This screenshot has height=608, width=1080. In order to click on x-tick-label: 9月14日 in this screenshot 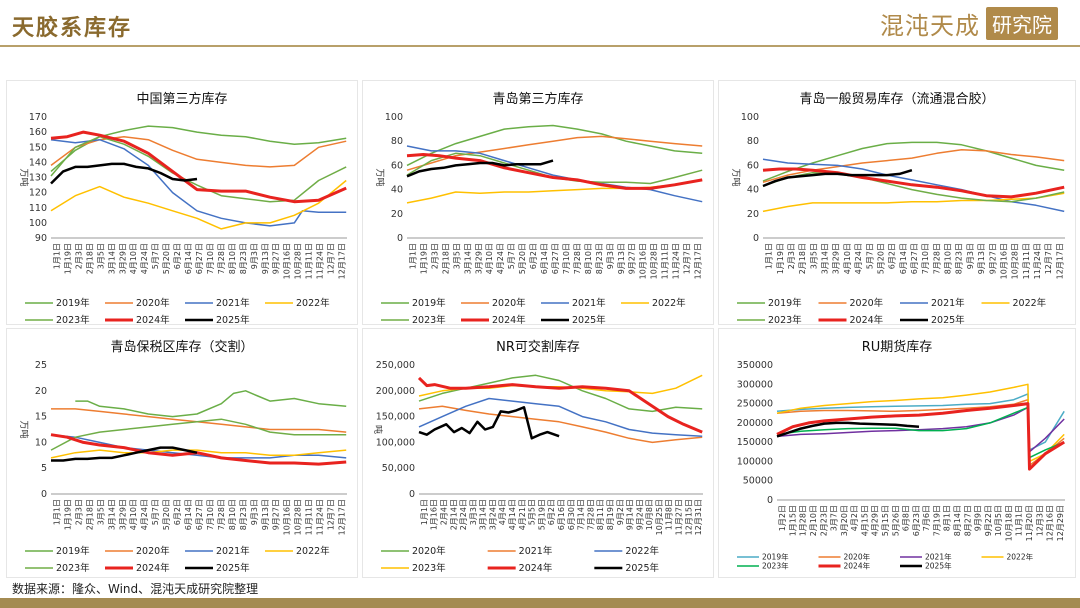, I will do `click(630, 514)`.